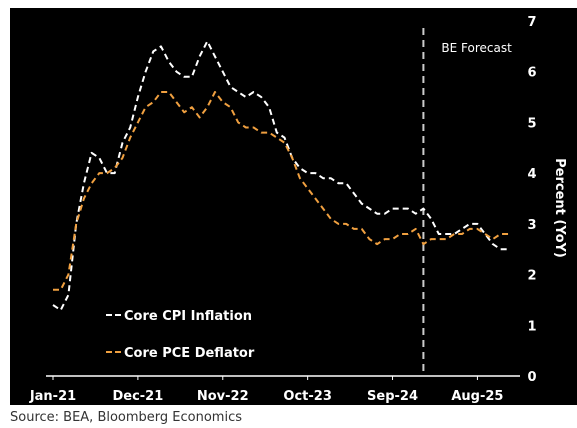  What do you see at coordinates (392, 396) in the screenshot?
I see `x-tick-label: Sep-24` at bounding box center [392, 396].